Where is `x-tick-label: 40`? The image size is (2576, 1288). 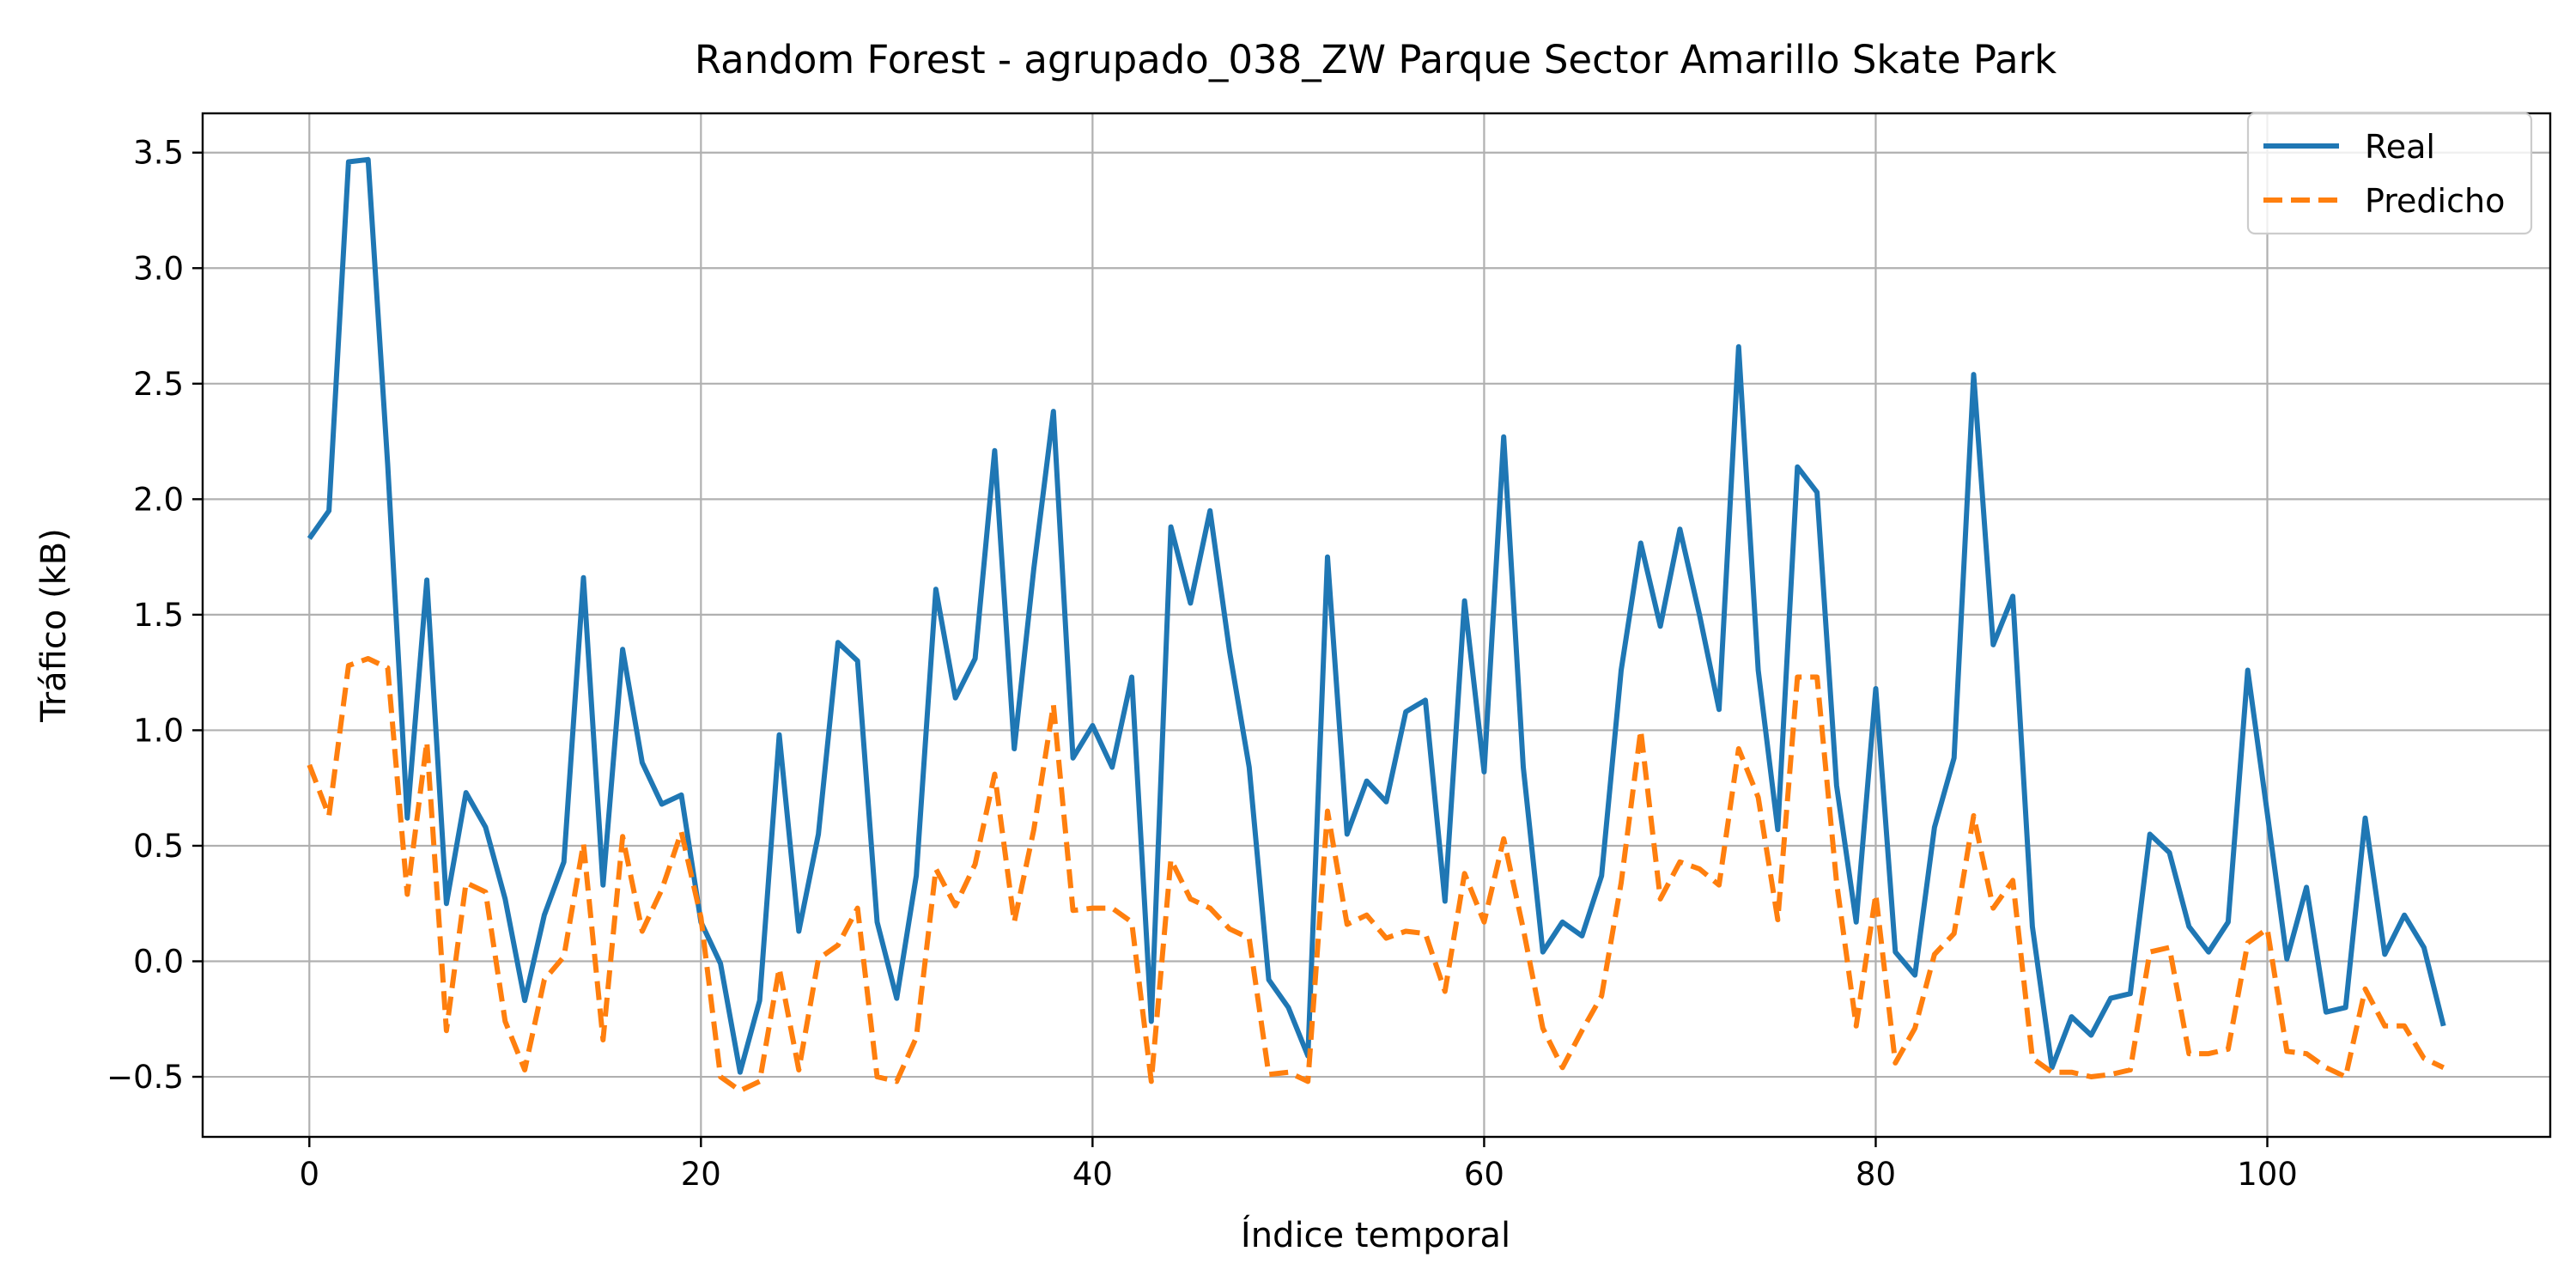
x-tick-label: 40 is located at coordinates (1092, 1174).